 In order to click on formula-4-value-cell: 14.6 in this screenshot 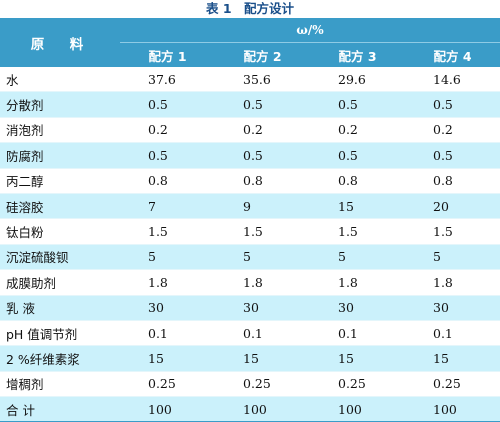, I will do `click(452, 80)`.